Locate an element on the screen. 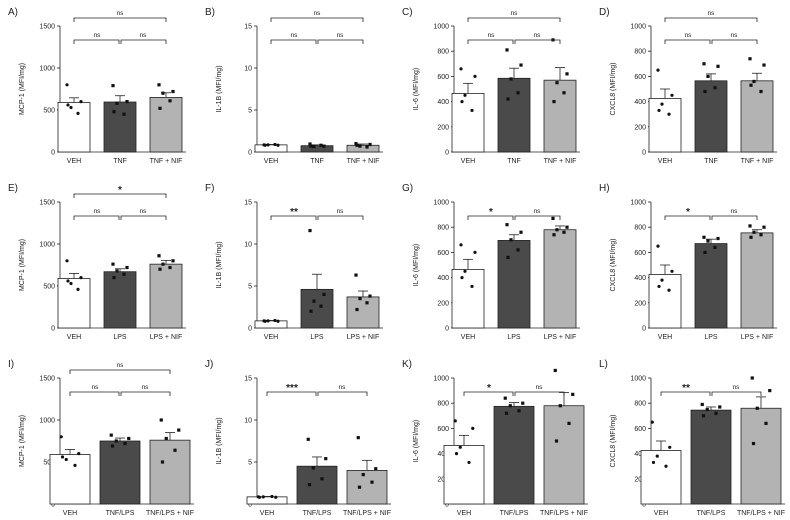  y-tick-label: 1500 is located at coordinates (47, 379).